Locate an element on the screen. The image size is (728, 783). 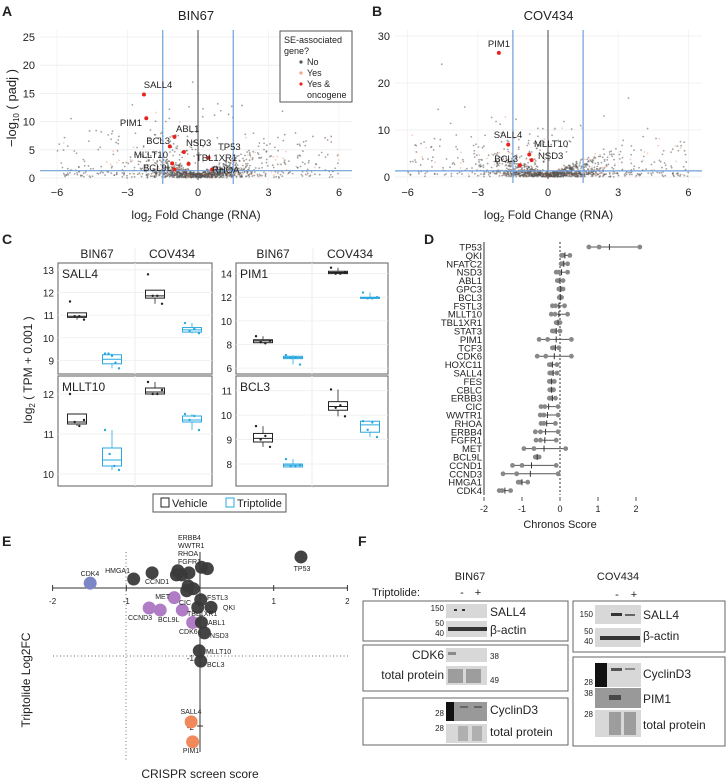
gene-point-sall4 is located at coordinates (191, 722).